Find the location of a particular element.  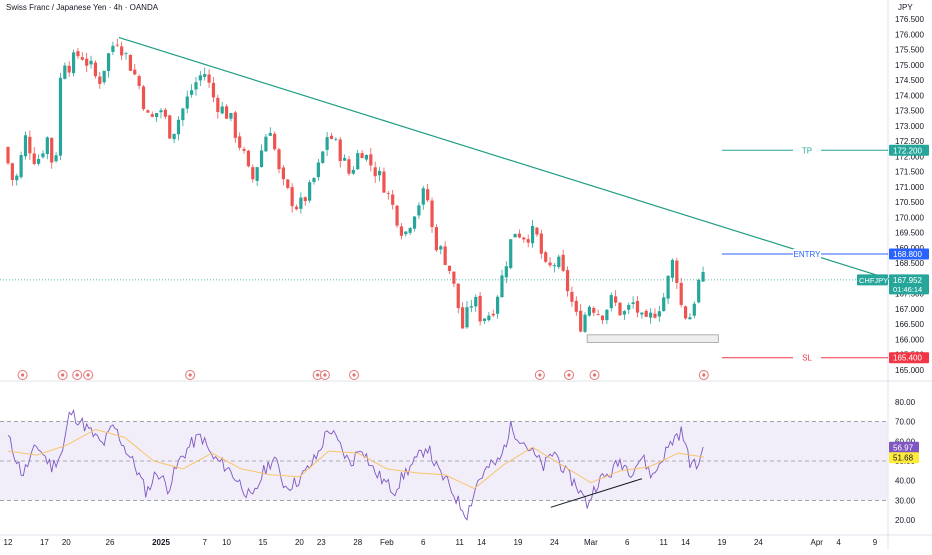

level-price-label: 165.400 is located at coordinates (907, 358).